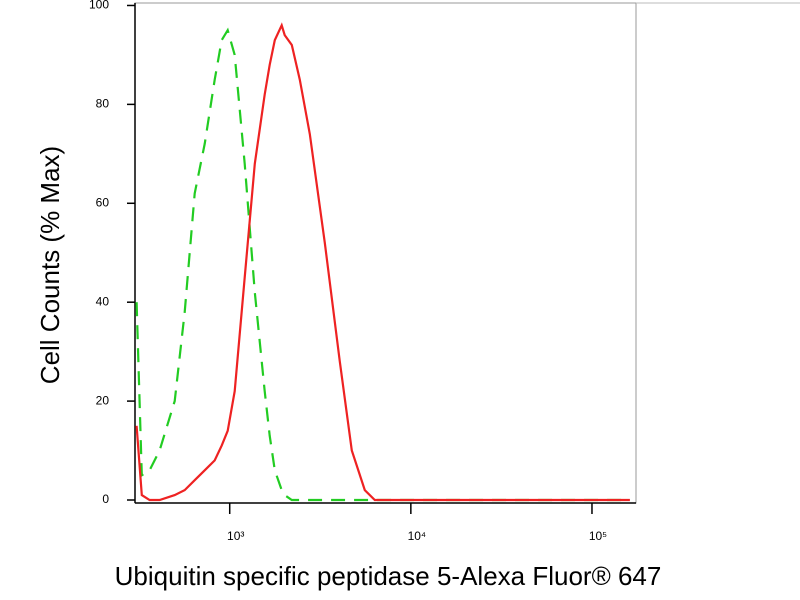 The image size is (800, 600). I want to click on y-tick-label: 40, so click(103, 301).